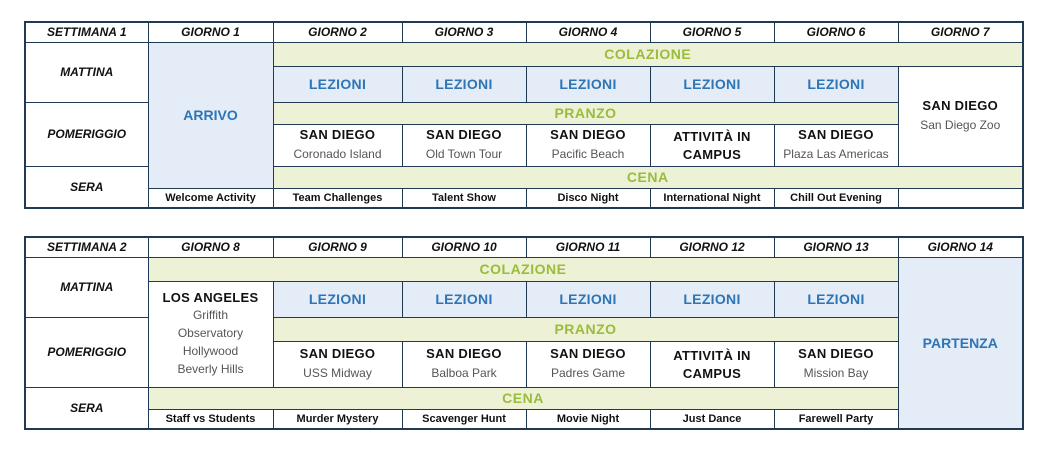 The width and height of the screenshot is (1053, 463). I want to click on week1-day-2: GIORNO 2, so click(337, 32).